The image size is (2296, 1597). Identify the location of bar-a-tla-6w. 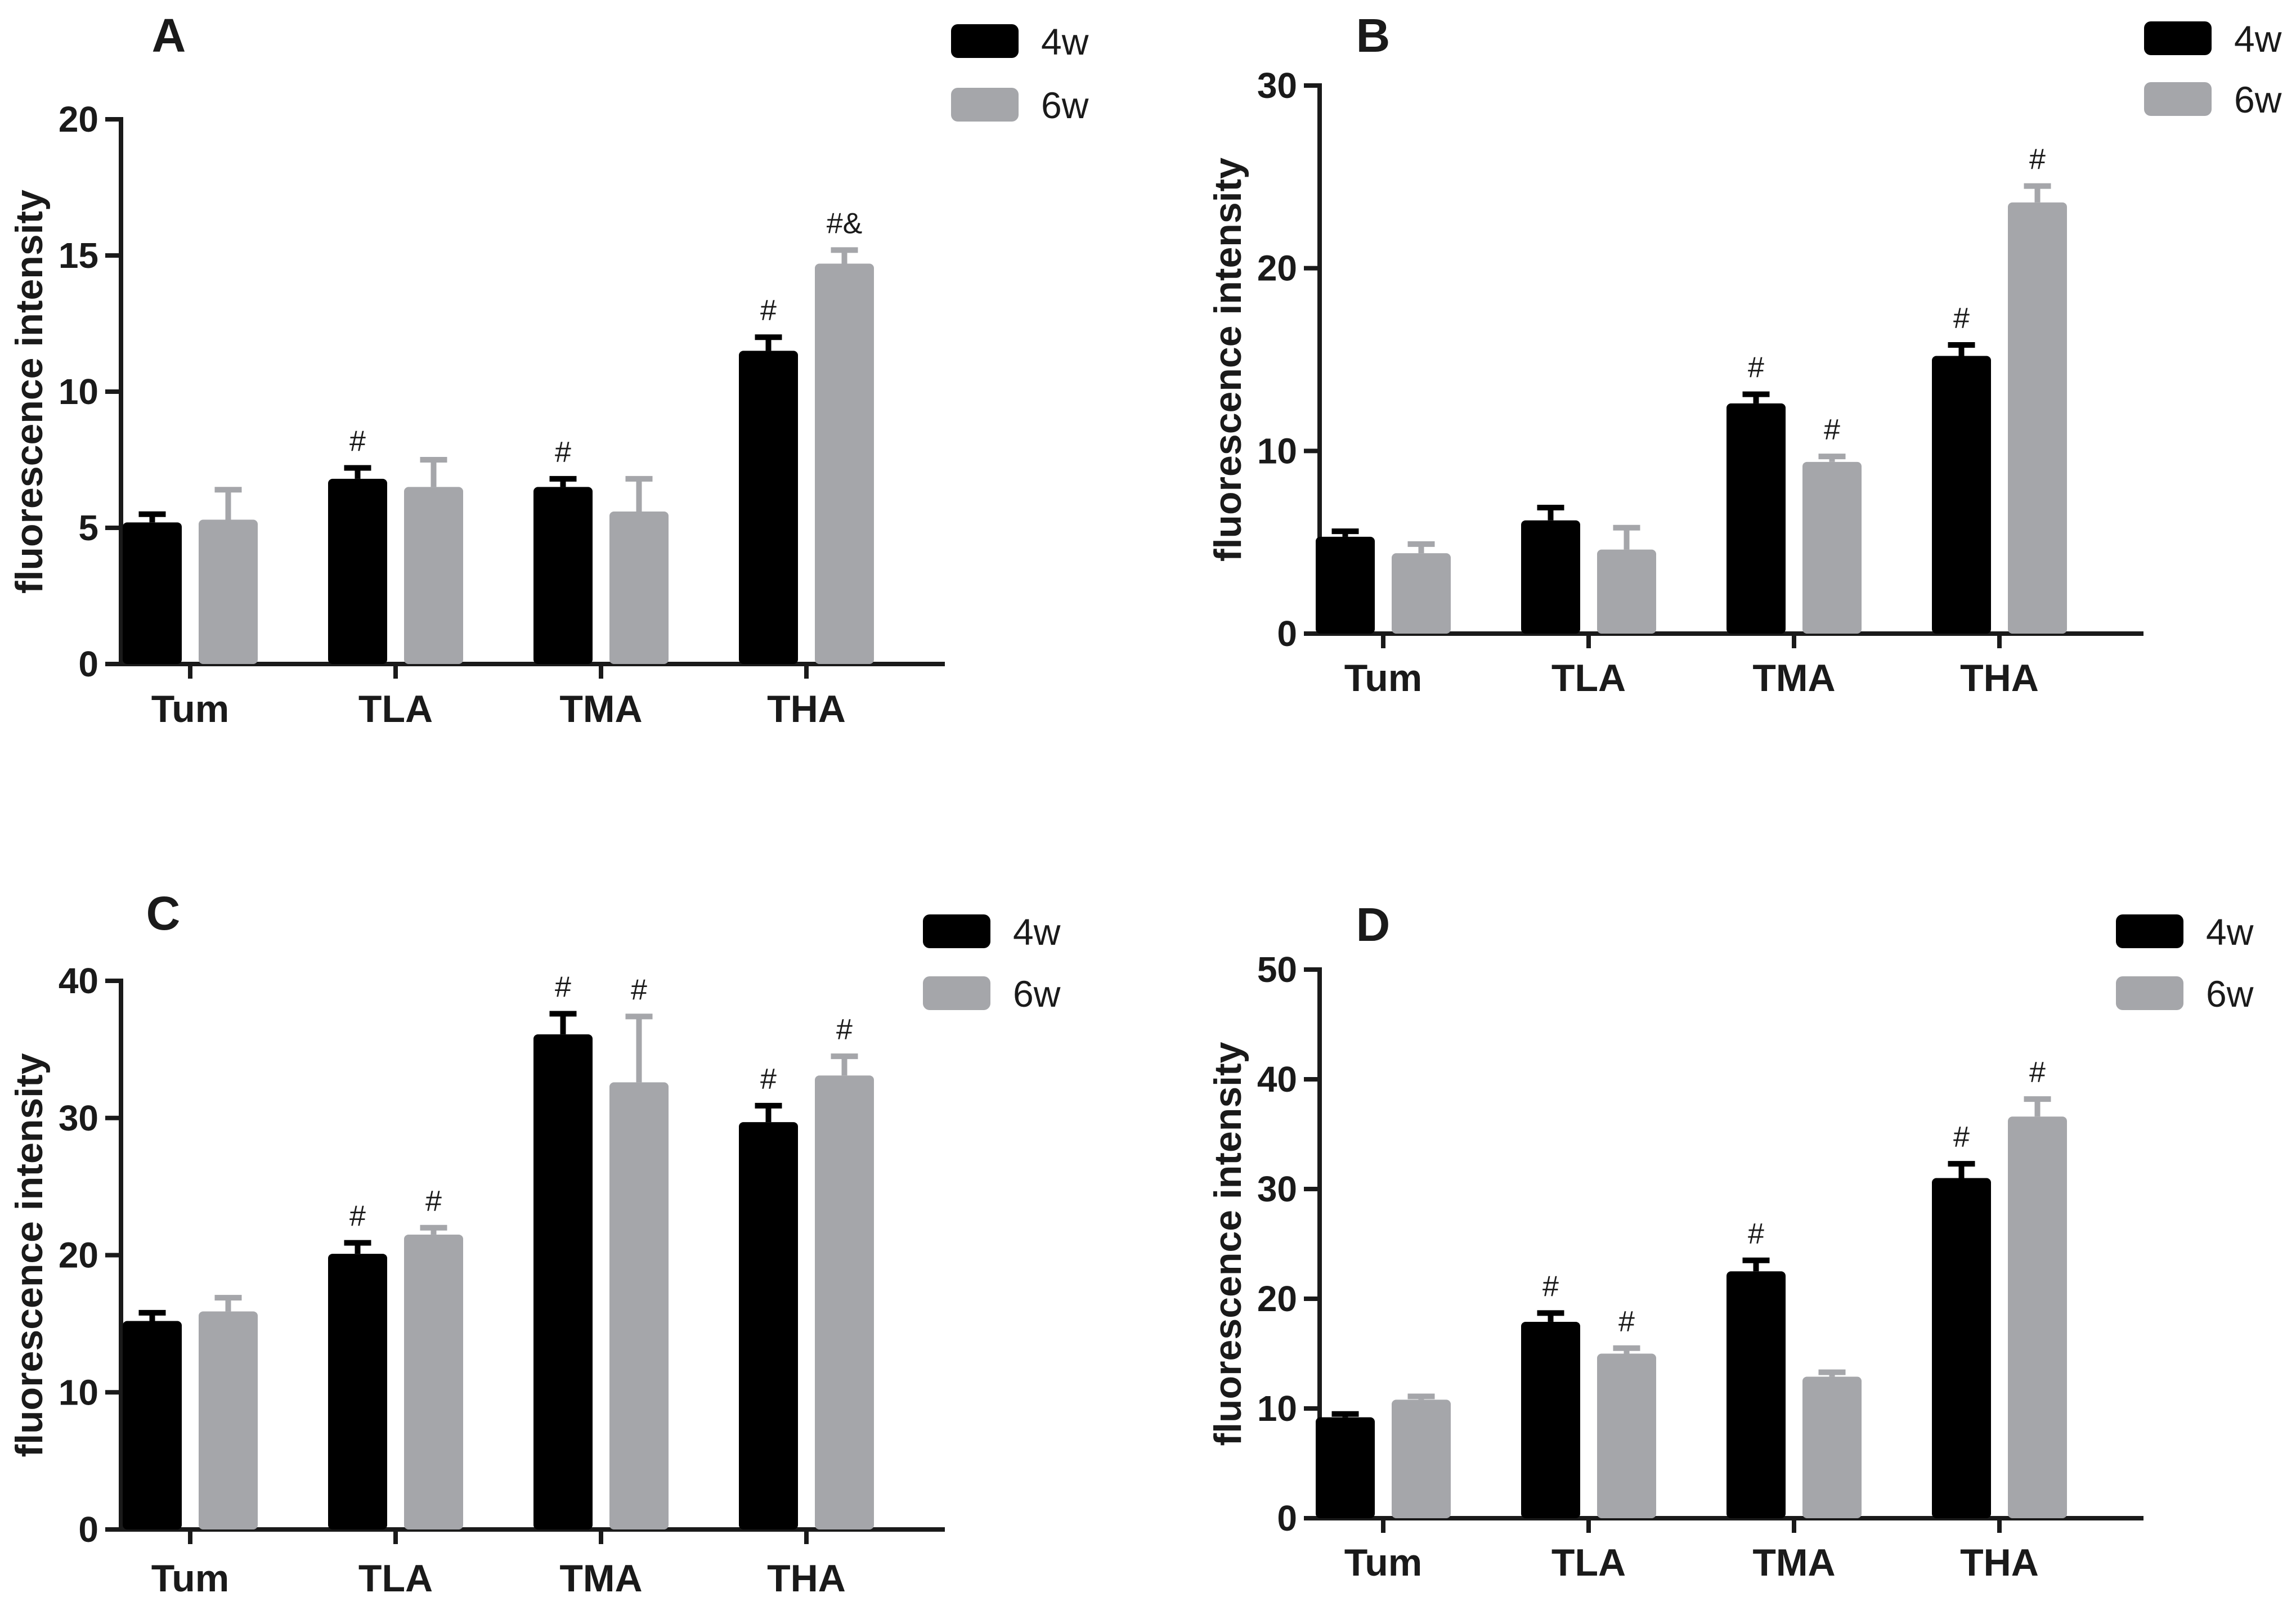
(433, 575).